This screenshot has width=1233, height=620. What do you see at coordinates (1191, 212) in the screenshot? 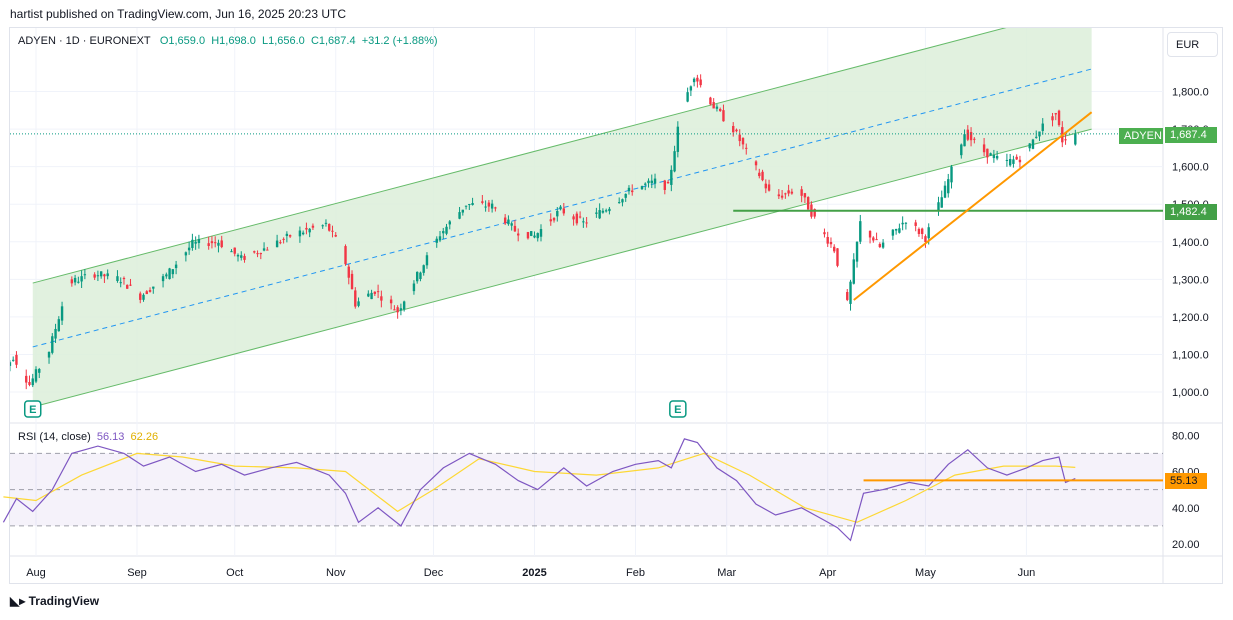
I see `level-tag: 1,482.4` at bounding box center [1191, 212].